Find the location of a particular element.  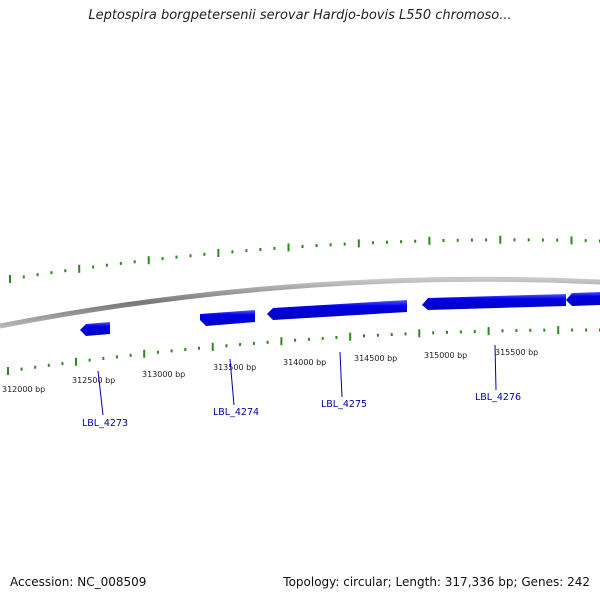

tick-label: 314000 bp is located at coordinates (304, 362).